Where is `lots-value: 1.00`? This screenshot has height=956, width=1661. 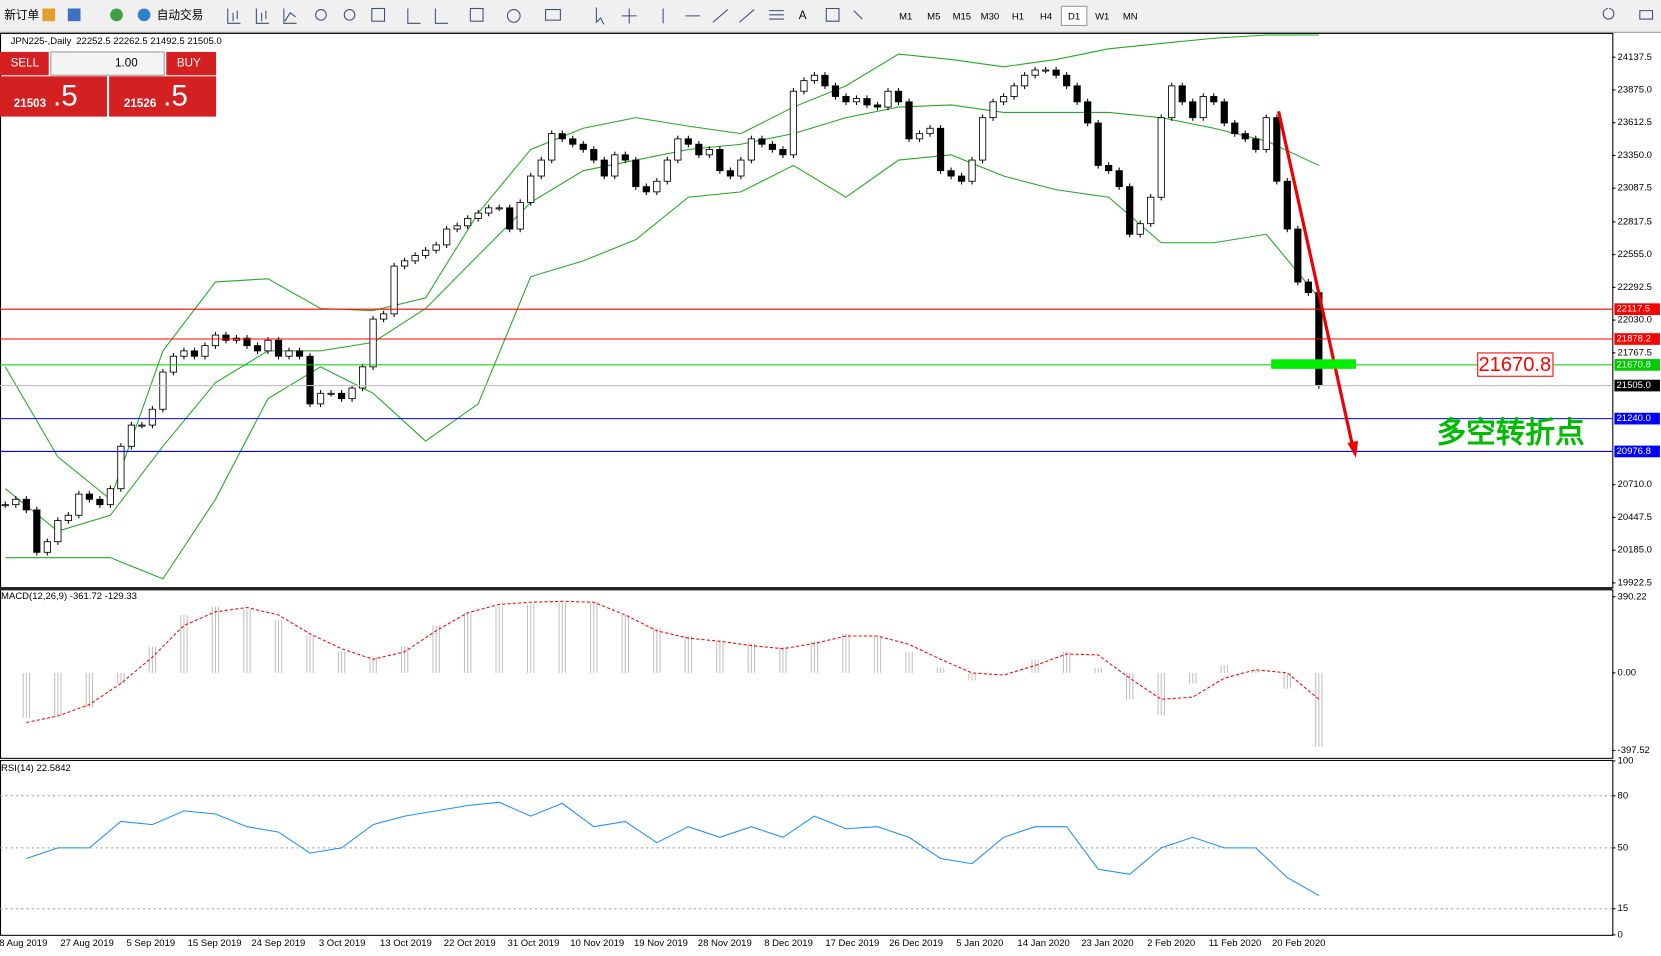 lots-value: 1.00 is located at coordinates (126, 63).